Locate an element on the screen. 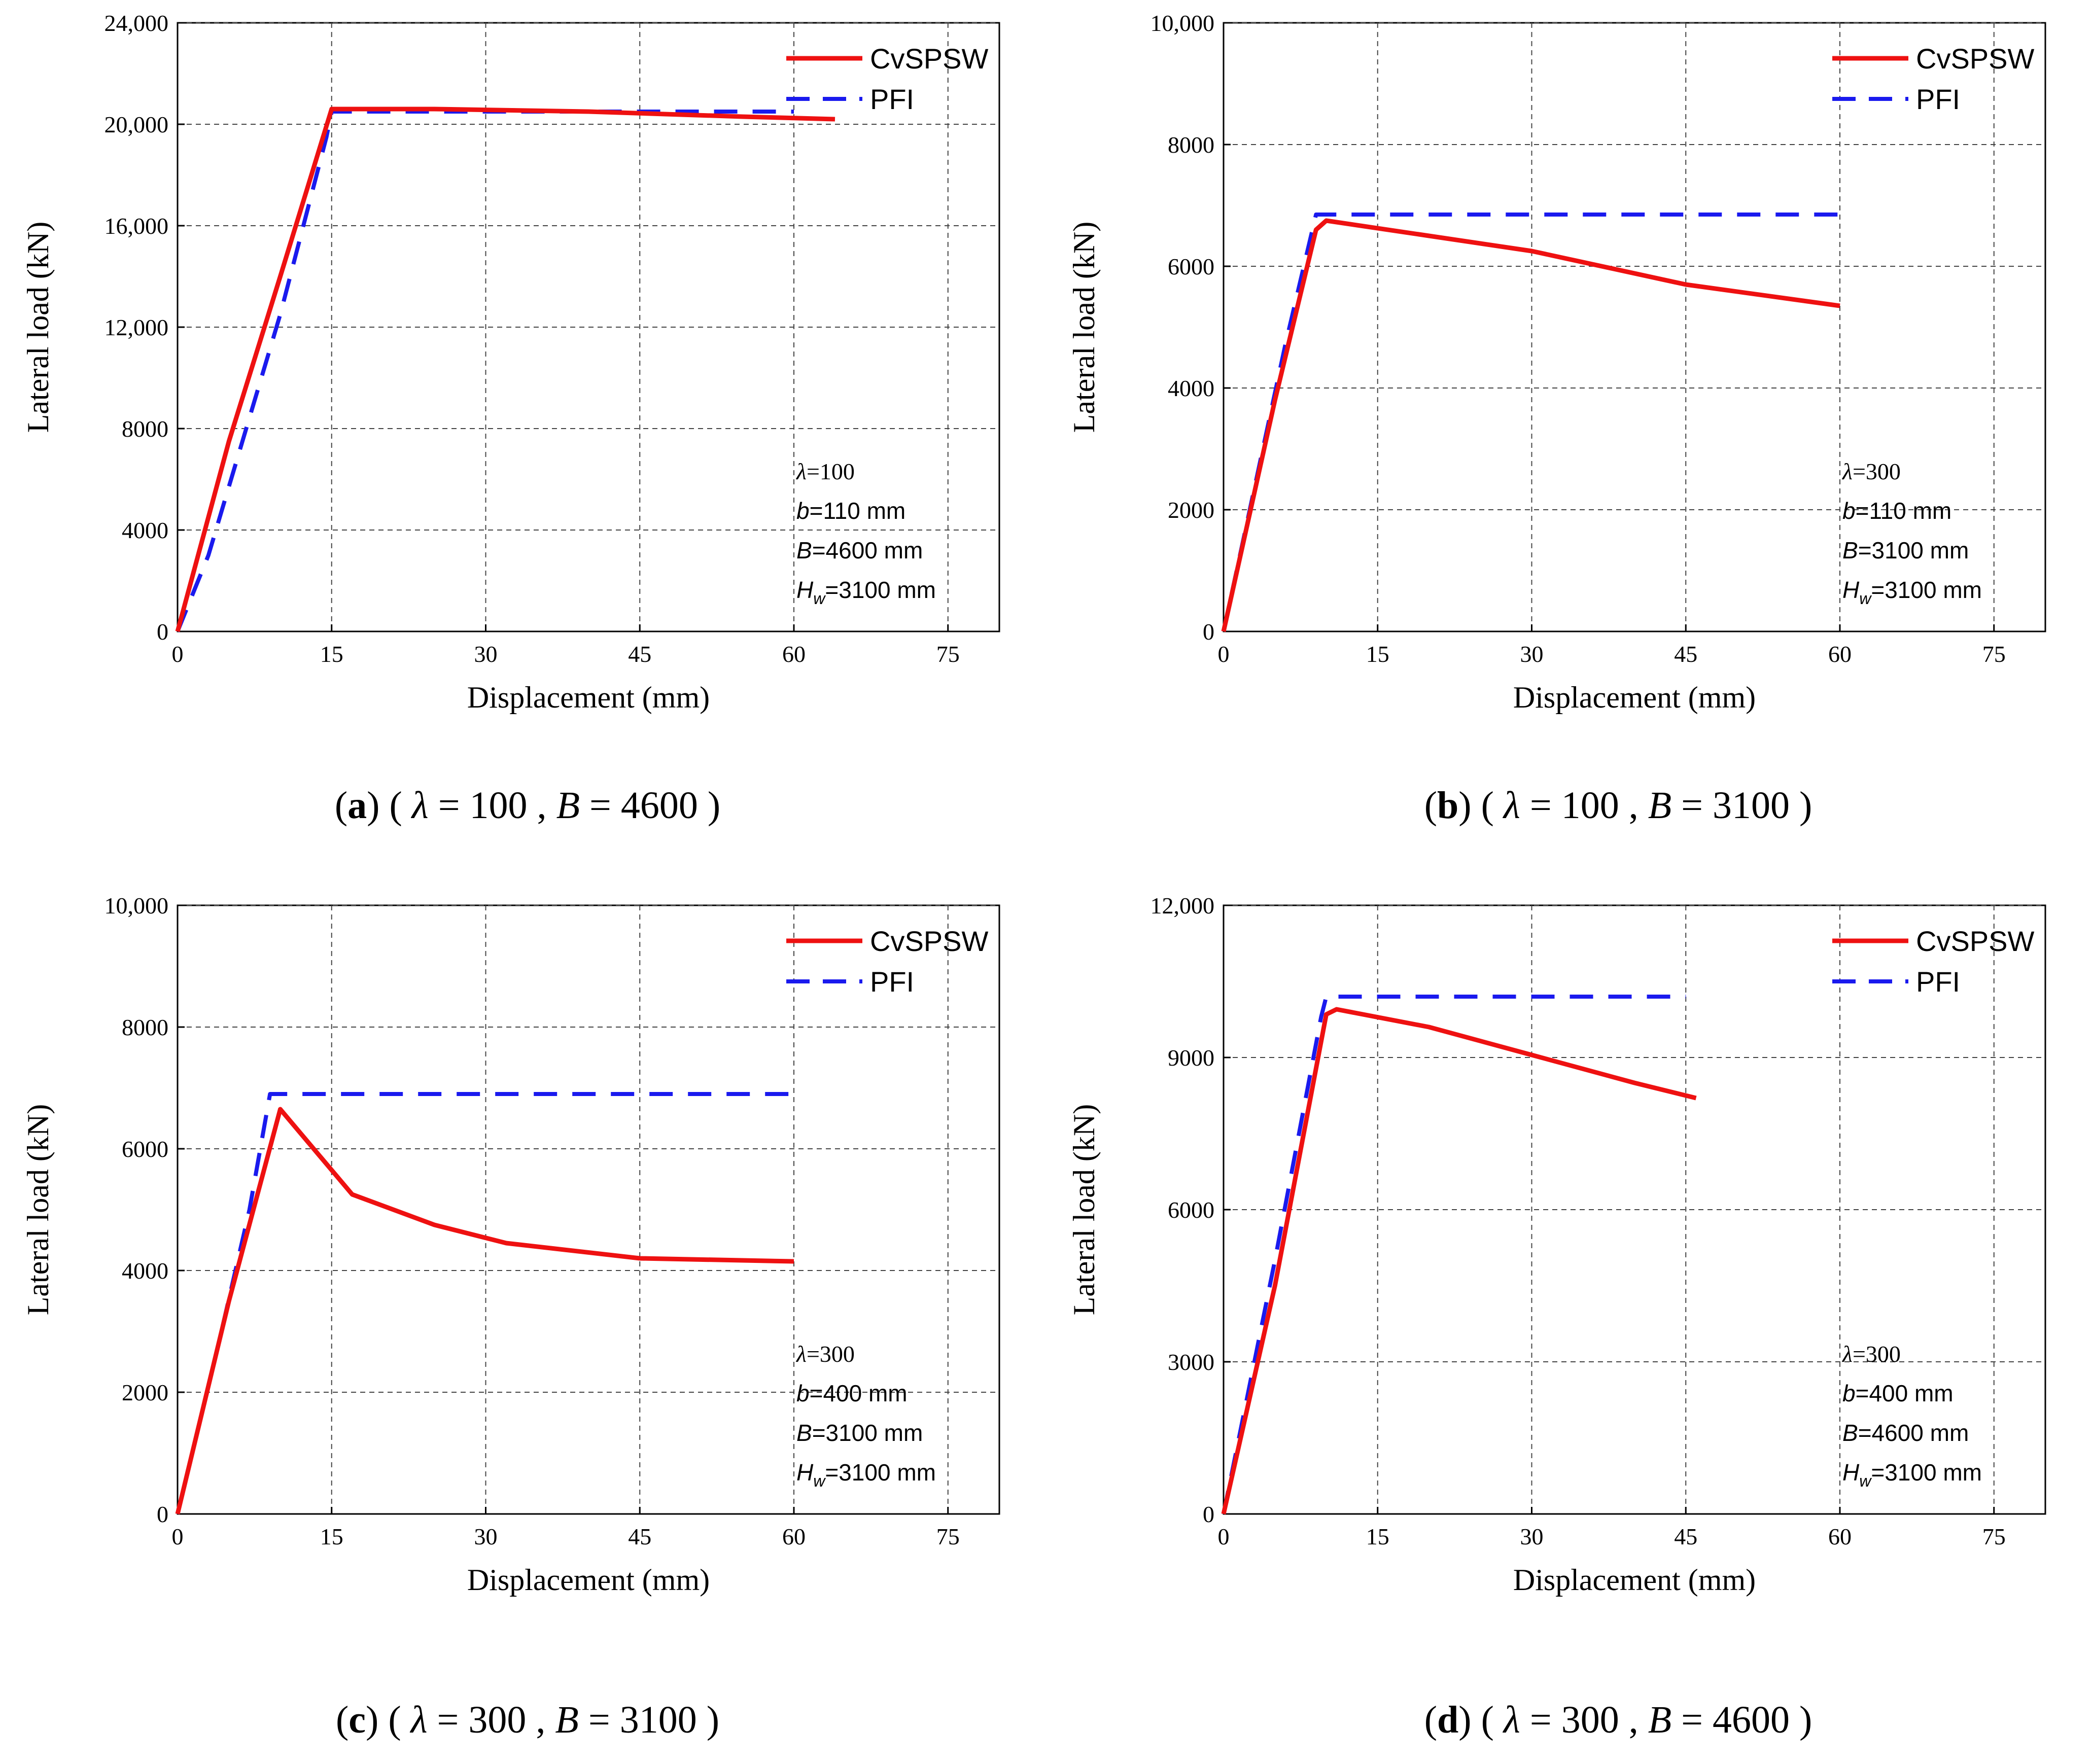  caption-b: (b) ( λ = 100 , B = 3100 ) is located at coordinates (1618, 806).